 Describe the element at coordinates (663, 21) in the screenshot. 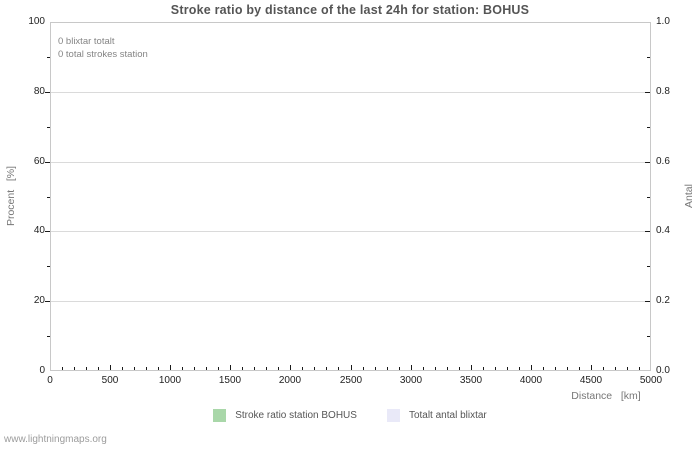

I see `y-right-tick-label: 1.0` at that location.